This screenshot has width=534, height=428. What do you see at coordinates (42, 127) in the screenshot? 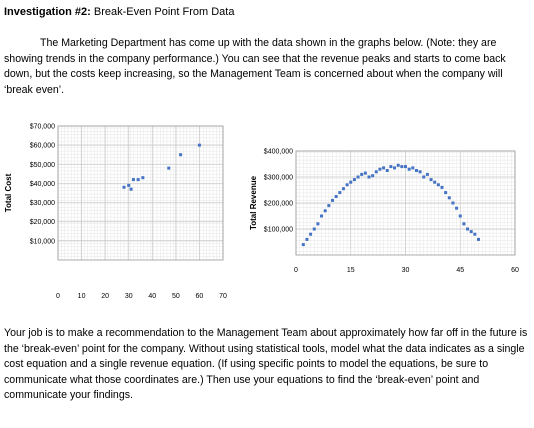
I see `y-tick-label: $70,000` at bounding box center [42, 127].